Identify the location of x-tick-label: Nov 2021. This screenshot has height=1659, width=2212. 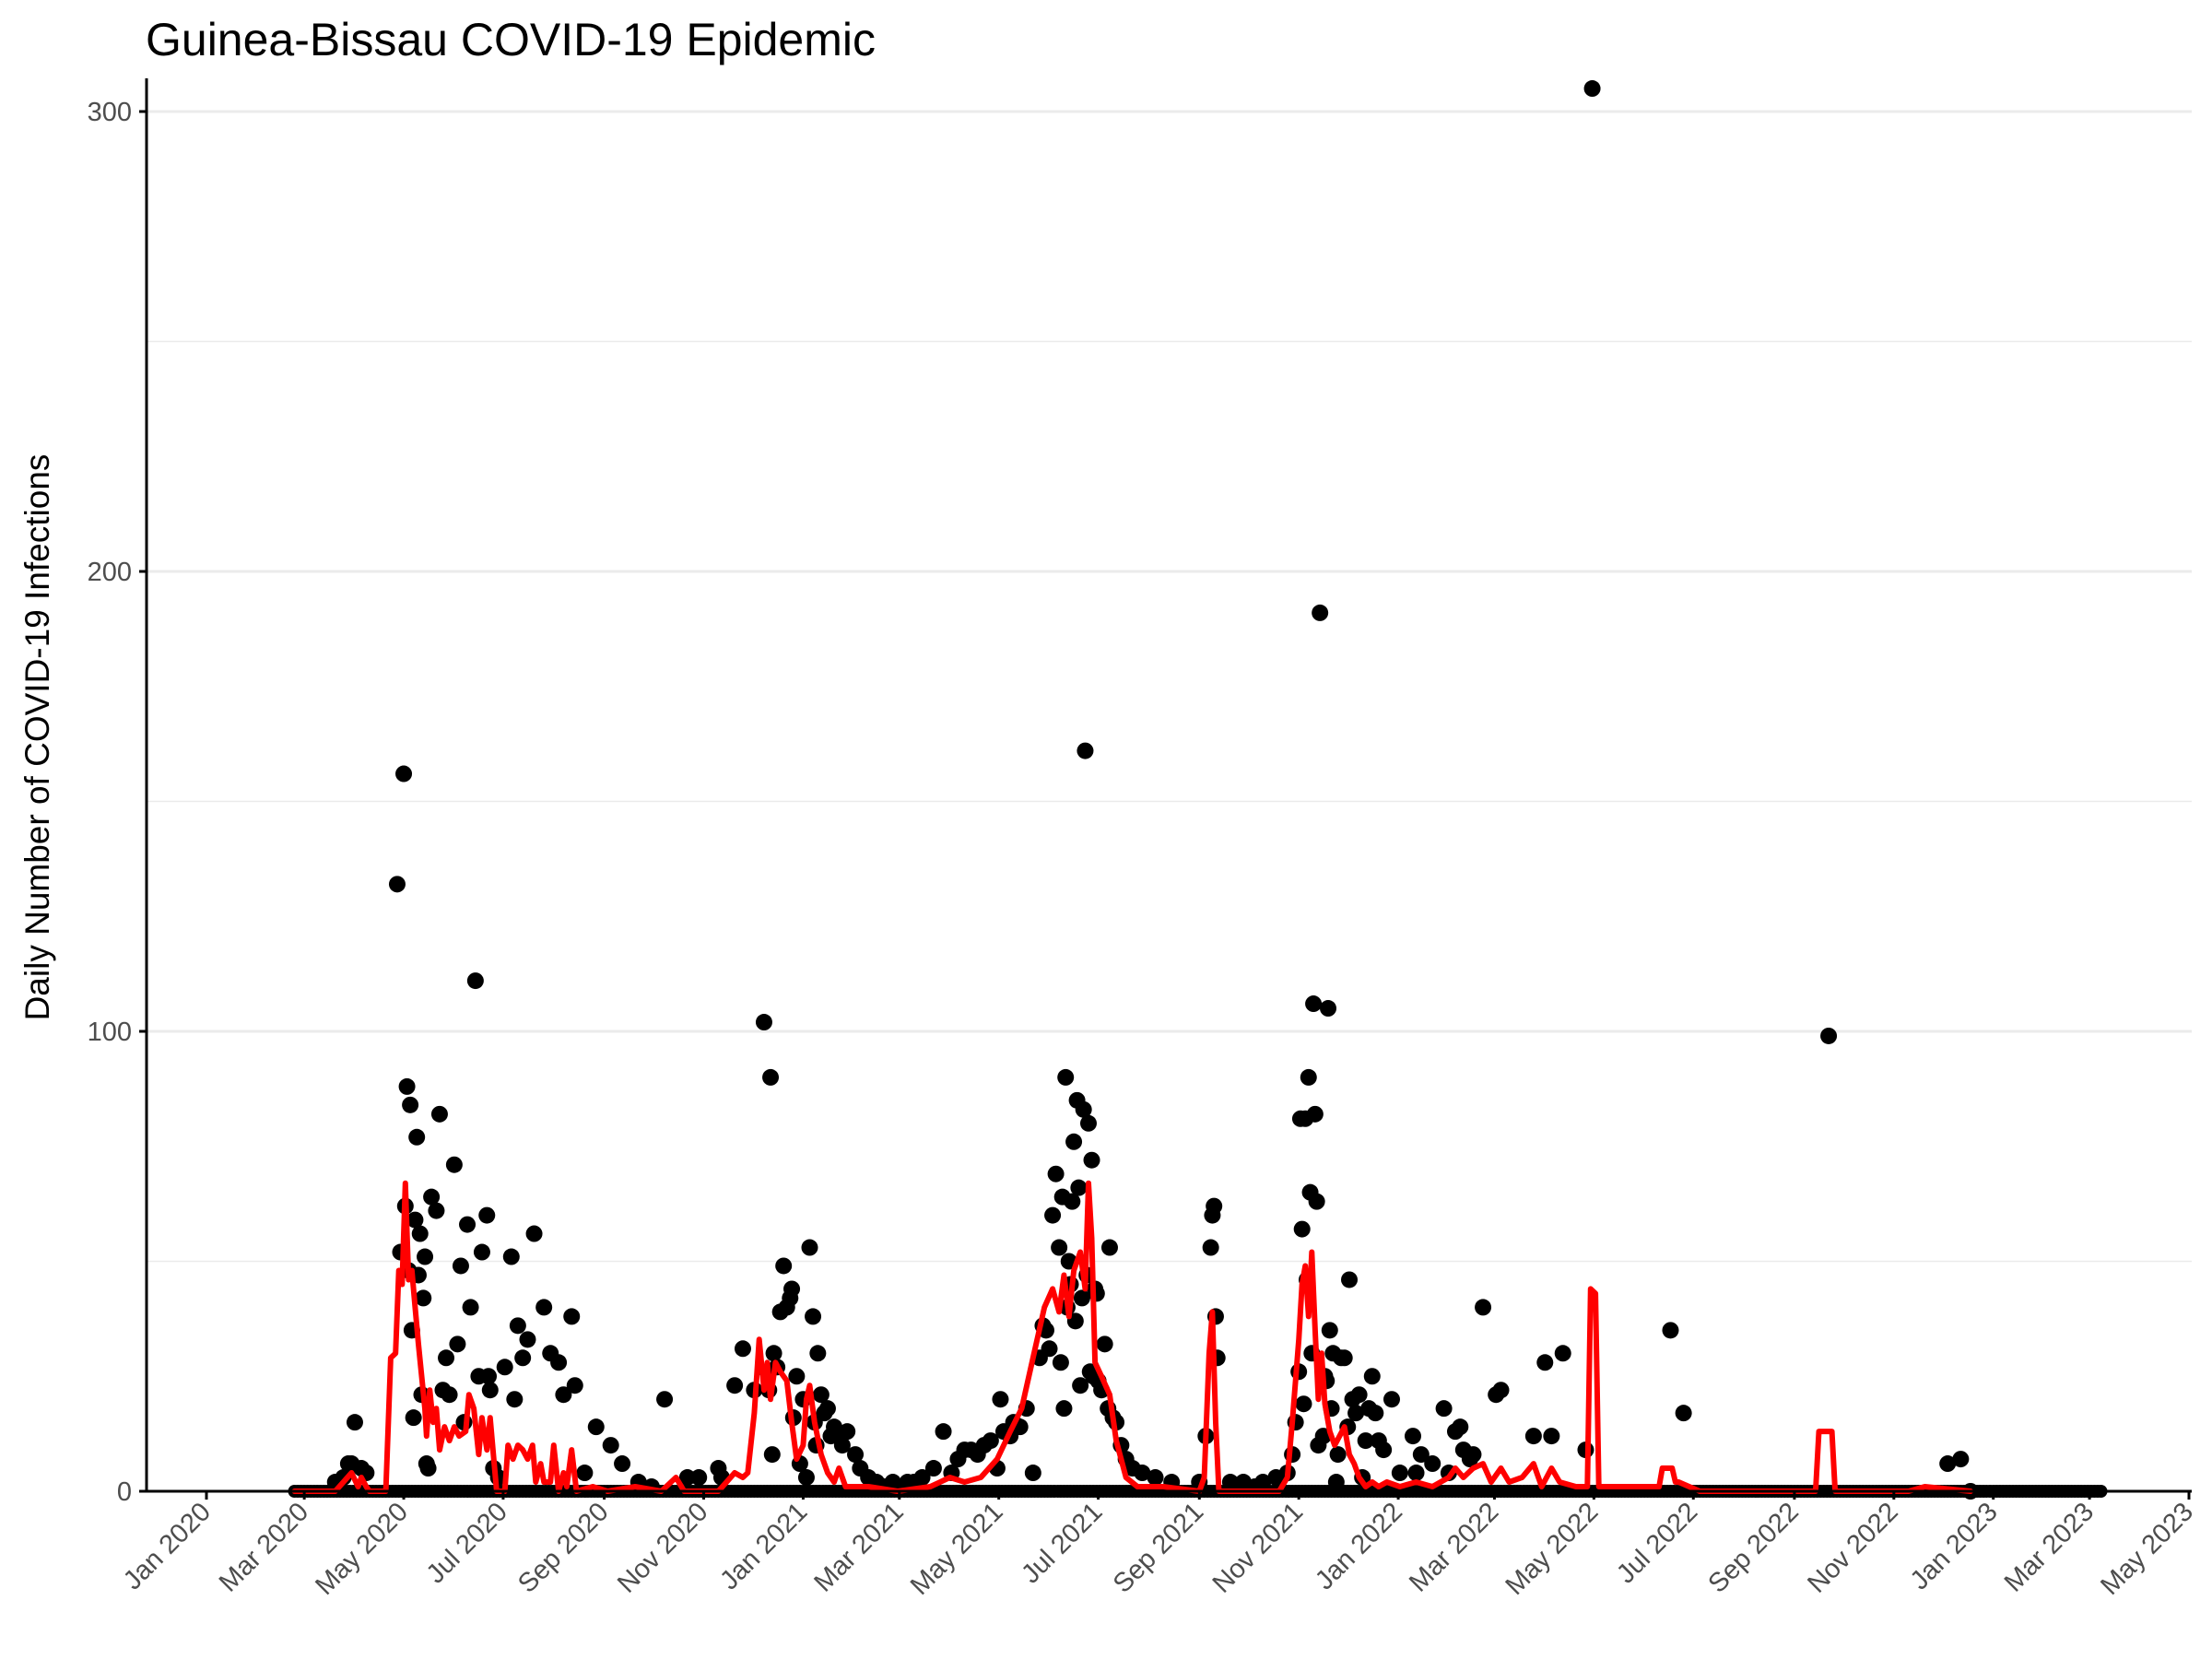
(1258, 1547).